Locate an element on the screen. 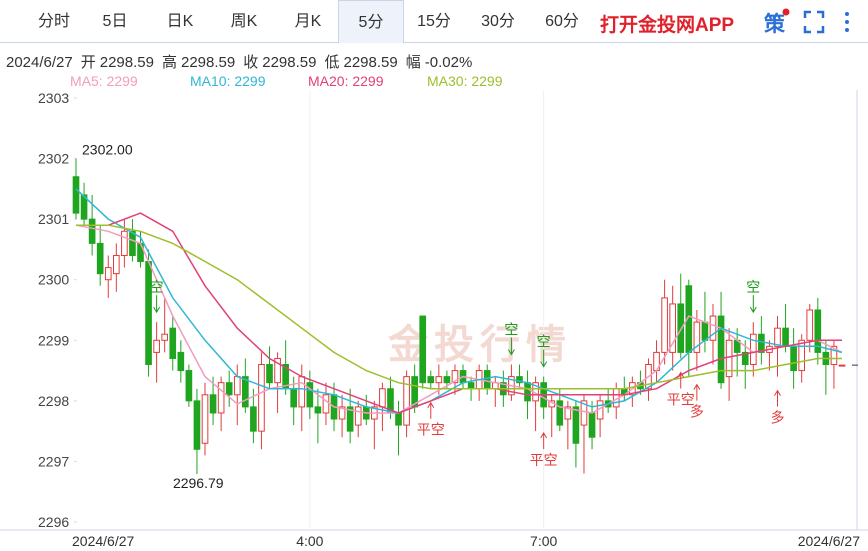  info-key: 开 is located at coordinates (88, 62).